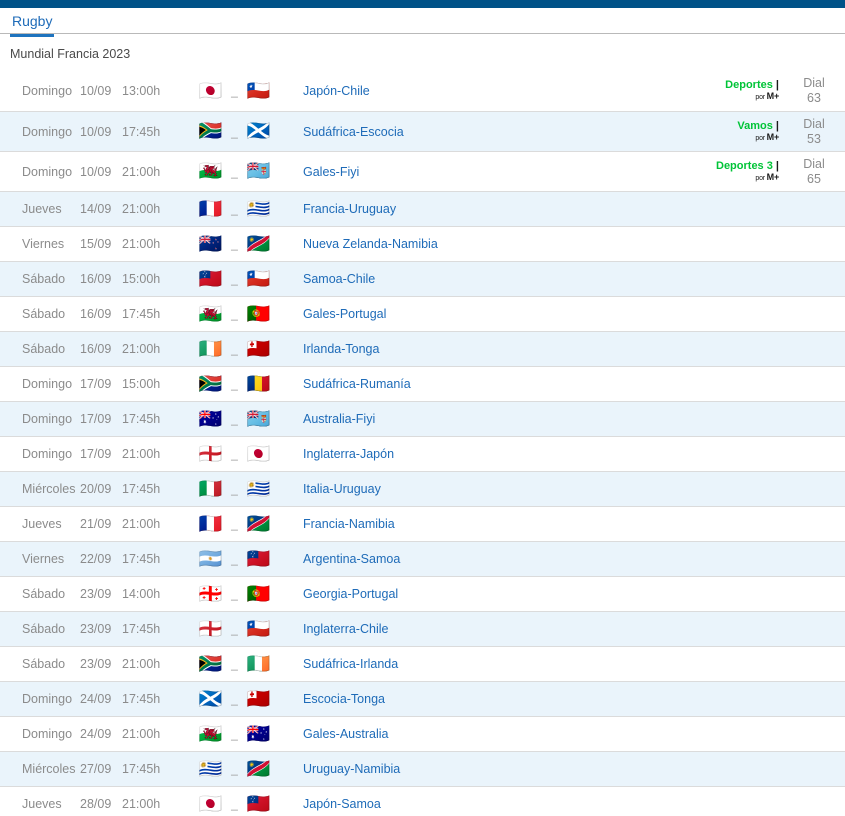 Image resolution: width=845 pixels, height=816 pixels. What do you see at coordinates (258, 243) in the screenshot?
I see `flag-away-icon: 🇳🇦` at bounding box center [258, 243].